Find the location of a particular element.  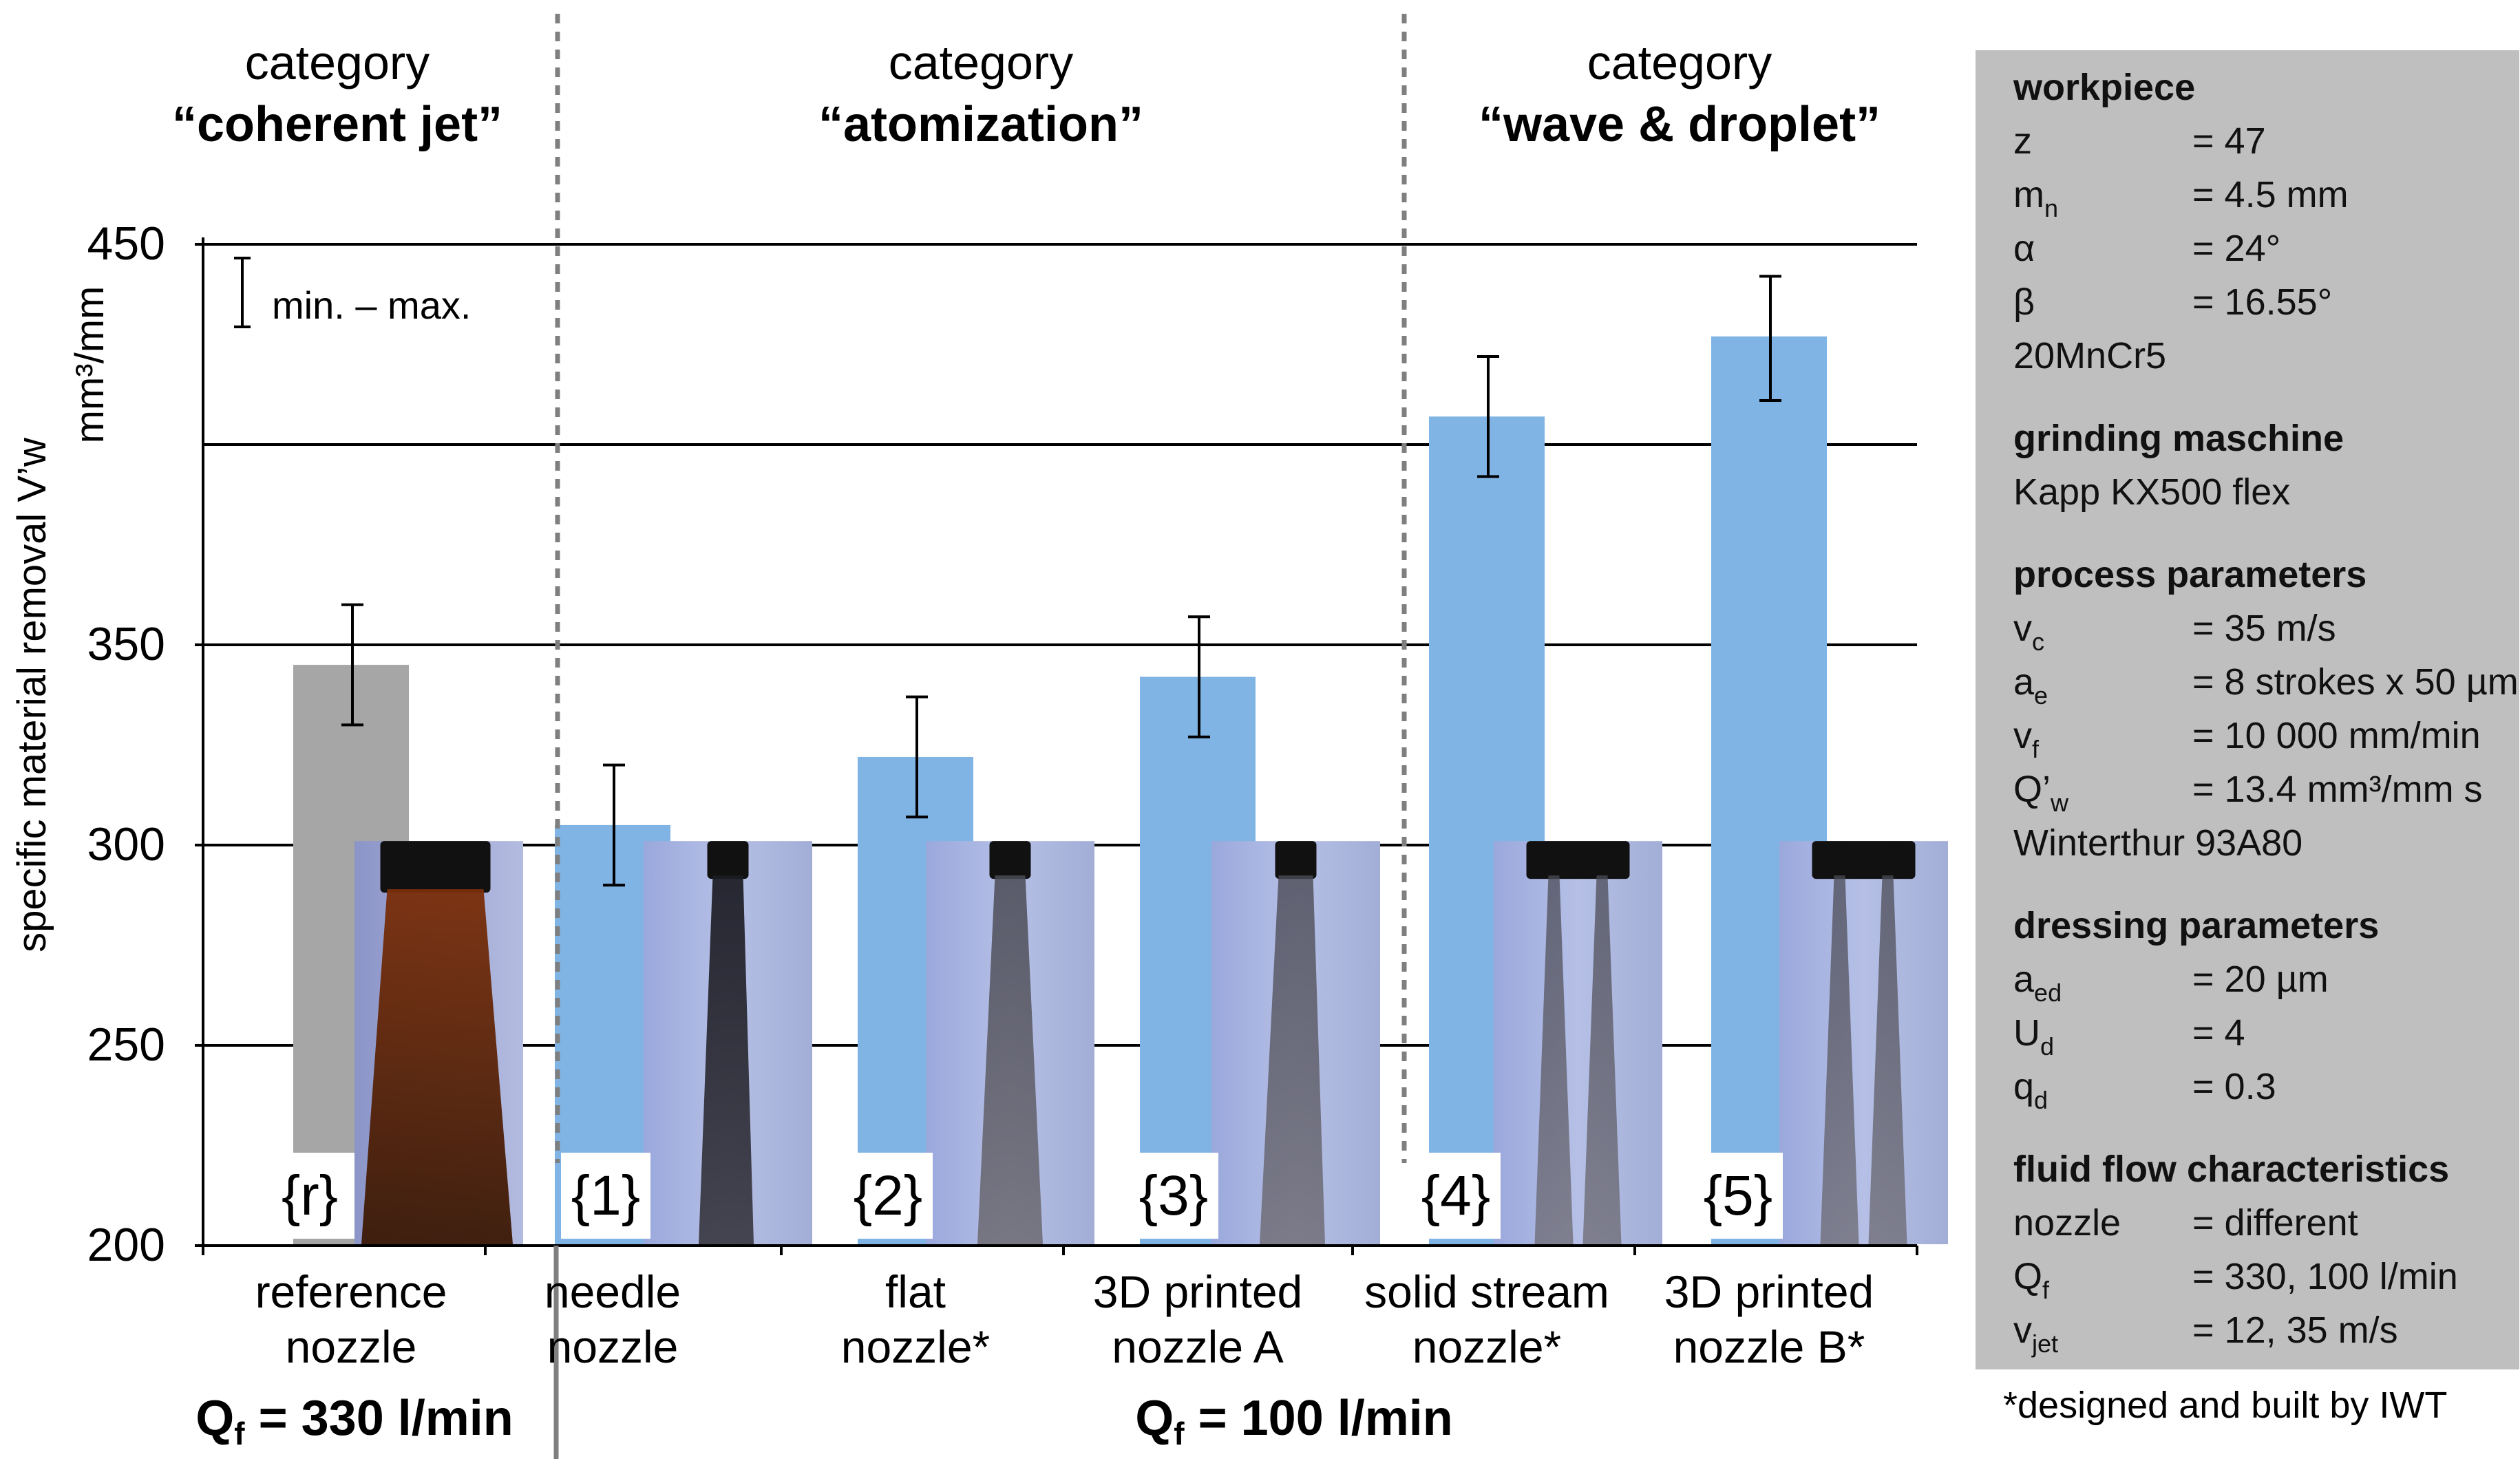

panel-param-symbol: Kapp KX500 flex is located at coordinates (2151, 492).